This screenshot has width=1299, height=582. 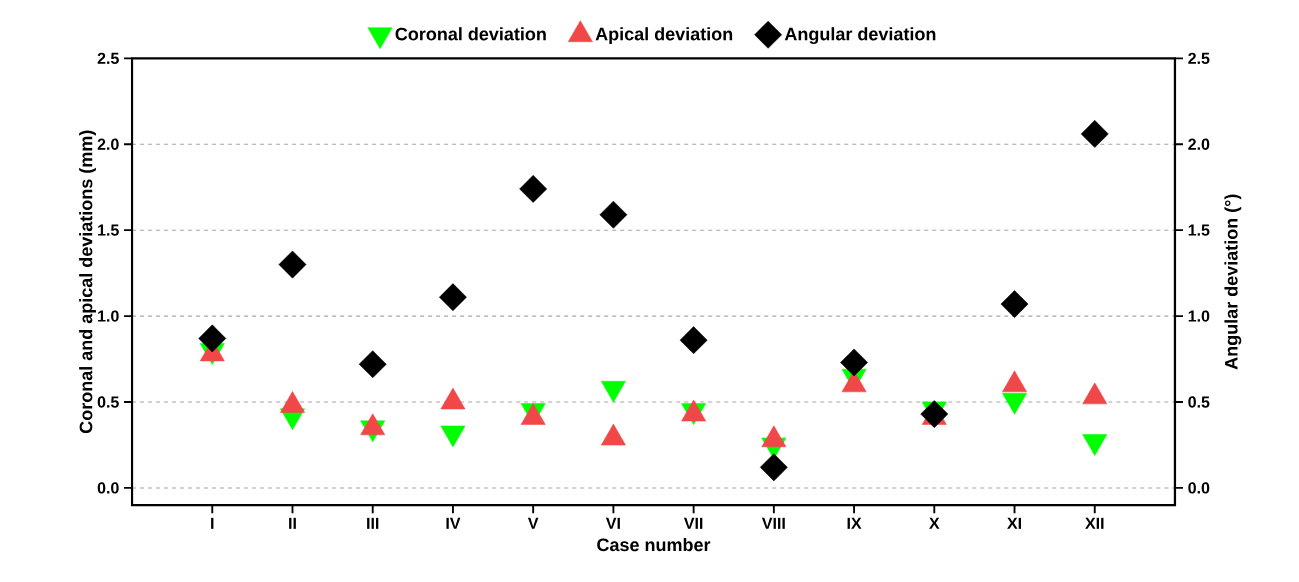 What do you see at coordinates (654, 544) in the screenshot?
I see `x-axis-title: Case number` at bounding box center [654, 544].